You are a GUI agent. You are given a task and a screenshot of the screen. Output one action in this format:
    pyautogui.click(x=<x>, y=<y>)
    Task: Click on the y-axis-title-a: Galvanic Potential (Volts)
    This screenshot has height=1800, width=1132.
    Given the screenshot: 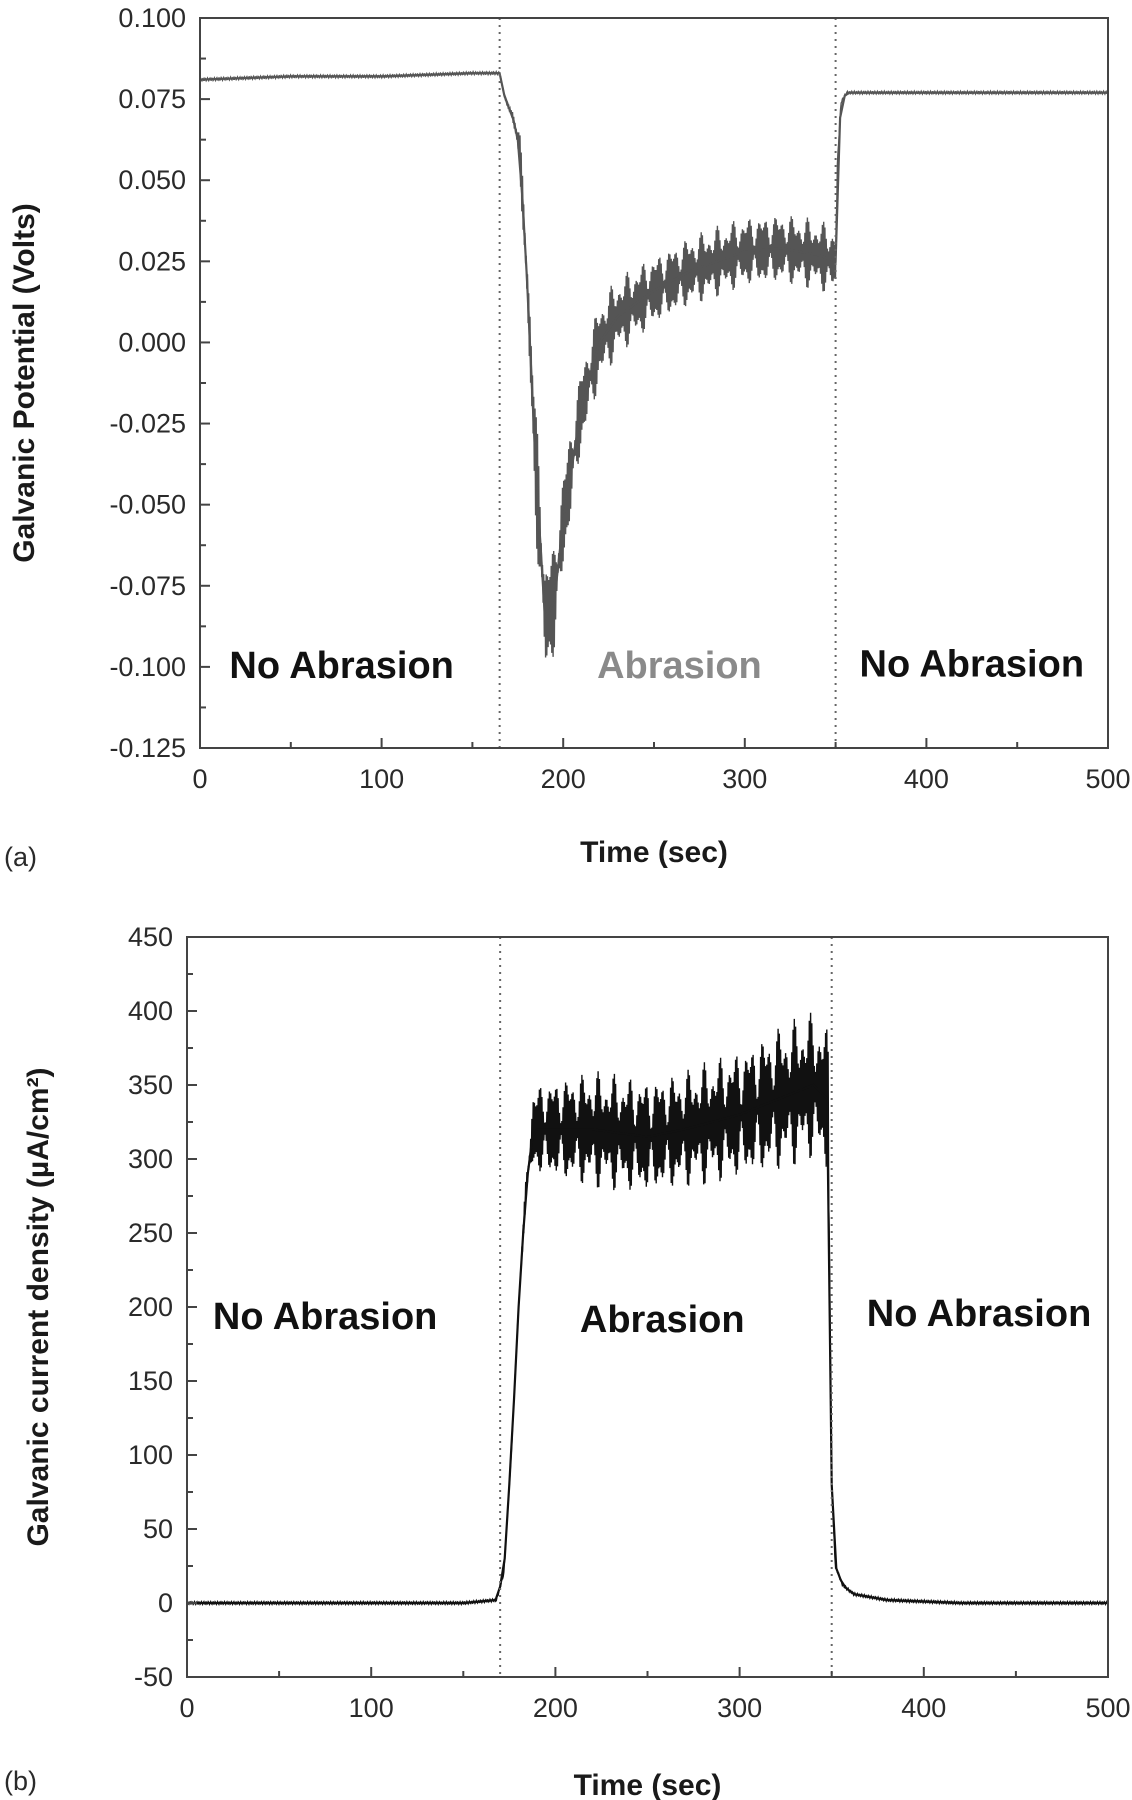 What is the action you would take?
    pyautogui.click(x=24, y=383)
    